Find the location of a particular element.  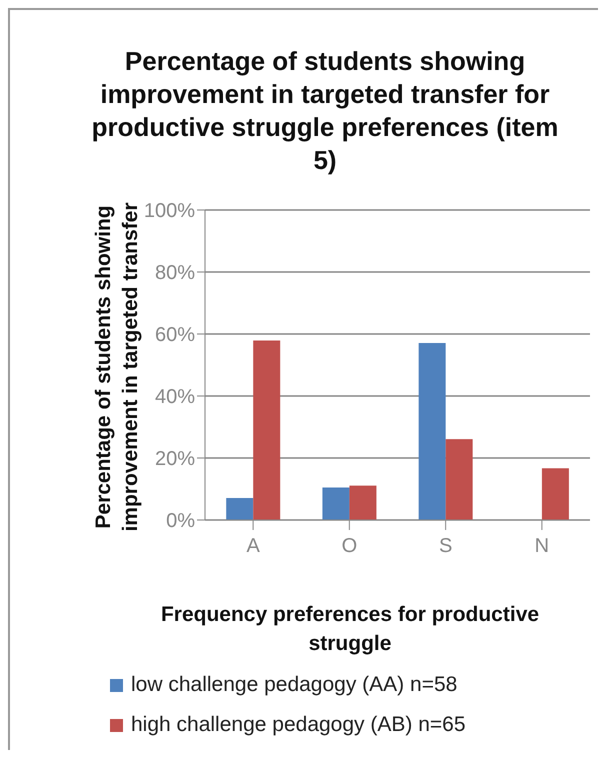

x-tick-label: S is located at coordinates (445, 546).